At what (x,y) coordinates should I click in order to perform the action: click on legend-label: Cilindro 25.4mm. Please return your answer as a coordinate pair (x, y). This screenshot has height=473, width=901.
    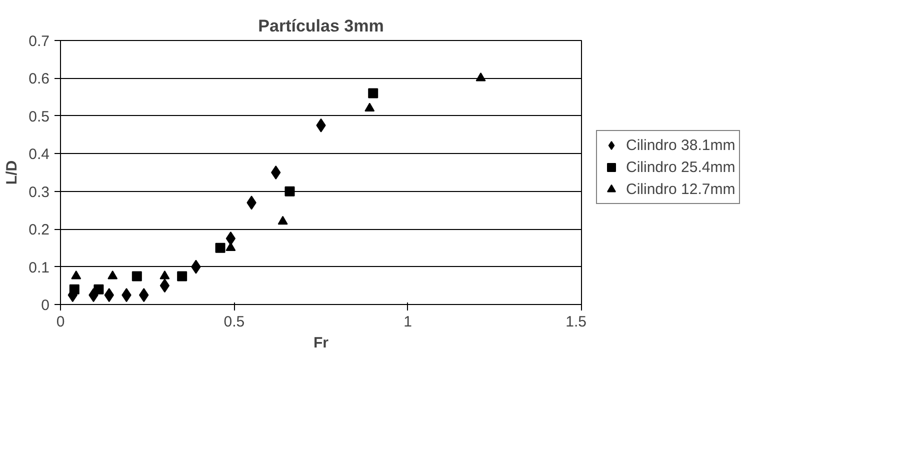
    Looking at the image, I should click on (681, 167).